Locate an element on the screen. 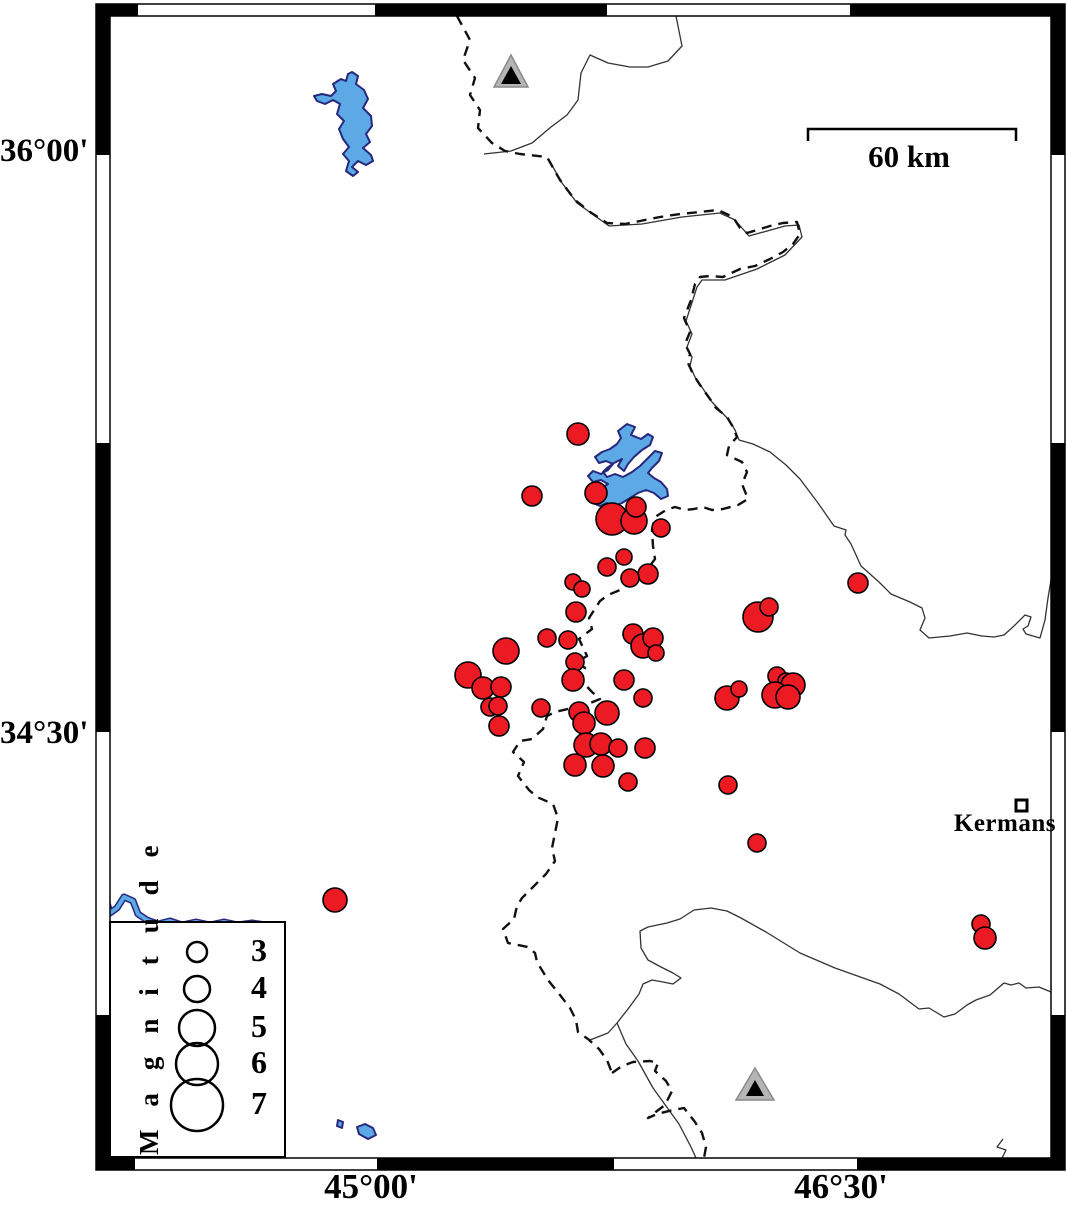  legend-magnitude-value: 3 is located at coordinates (259, 950).